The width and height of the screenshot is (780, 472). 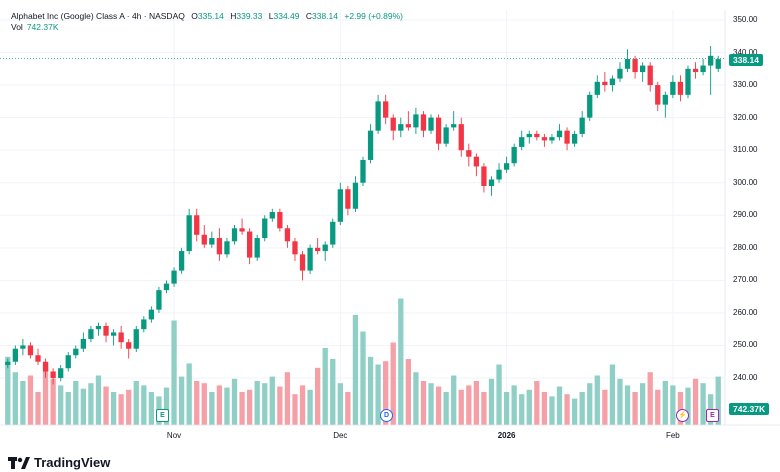 I want to click on change-value: +2.99 (+0.89%), so click(x=373, y=16).